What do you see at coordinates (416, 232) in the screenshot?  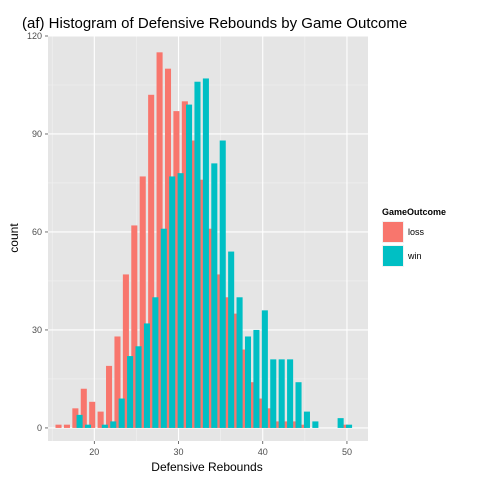 I see `legend-label: loss` at bounding box center [416, 232].